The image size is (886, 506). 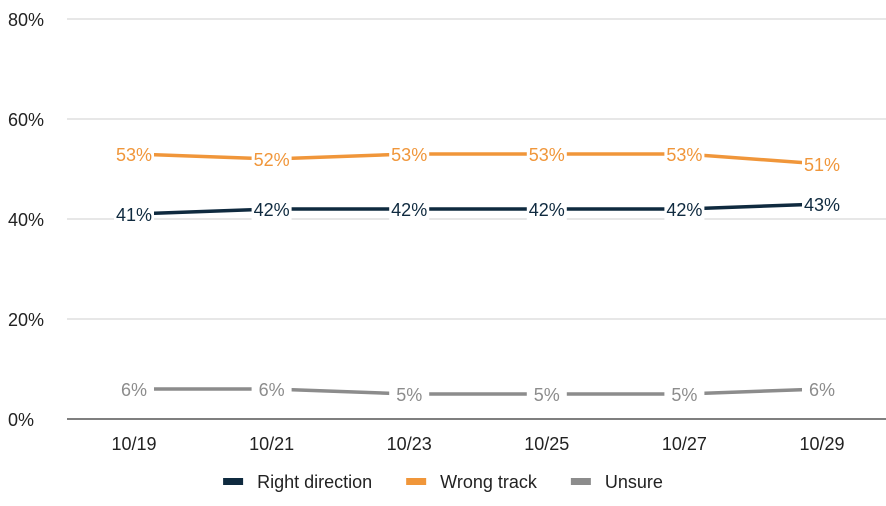 I want to click on legend-label: Wrong track, so click(x=489, y=482).